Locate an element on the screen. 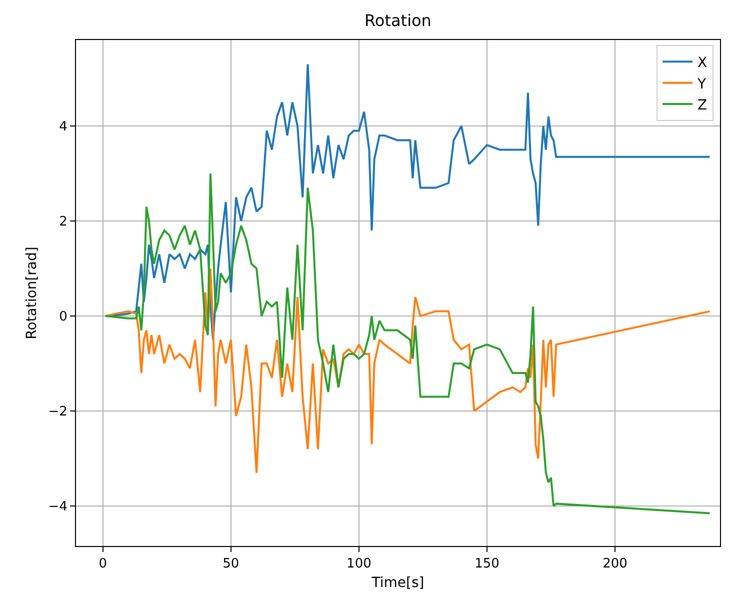 The width and height of the screenshot is (733, 593). x-tick-label: 150 is located at coordinates (487, 564).